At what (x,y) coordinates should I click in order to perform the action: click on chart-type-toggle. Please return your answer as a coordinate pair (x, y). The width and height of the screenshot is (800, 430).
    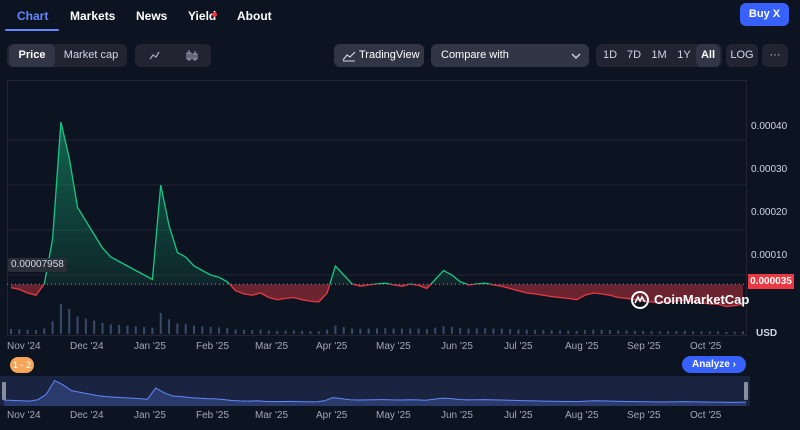
    Looking at the image, I should click on (173, 55).